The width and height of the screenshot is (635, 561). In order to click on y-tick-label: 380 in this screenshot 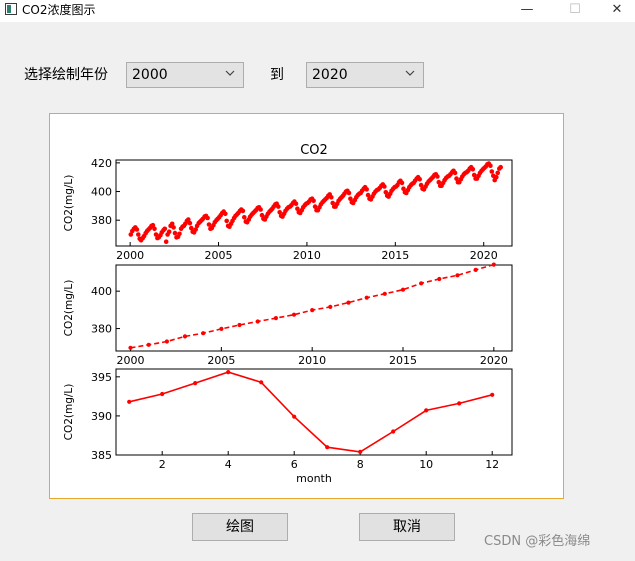, I will do `click(101, 220)`.